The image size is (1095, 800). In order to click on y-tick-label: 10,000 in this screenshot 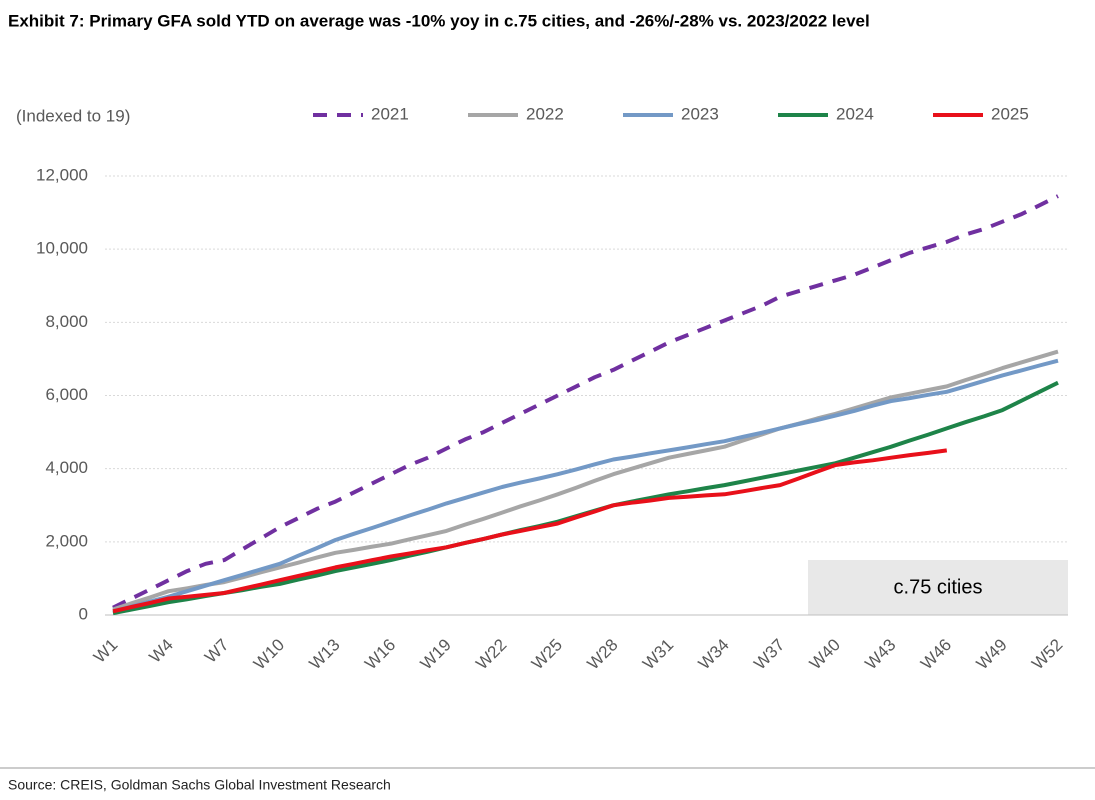, I will do `click(62, 248)`.